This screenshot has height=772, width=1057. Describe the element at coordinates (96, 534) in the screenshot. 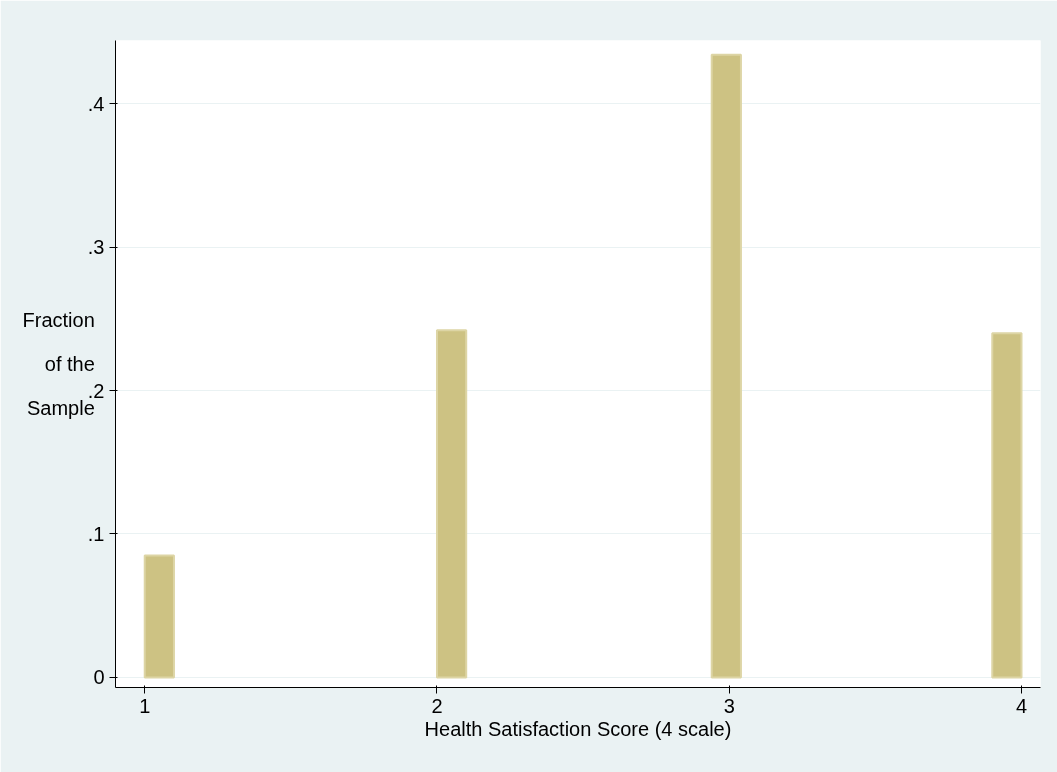

I see `y-tick-label: .1` at that location.